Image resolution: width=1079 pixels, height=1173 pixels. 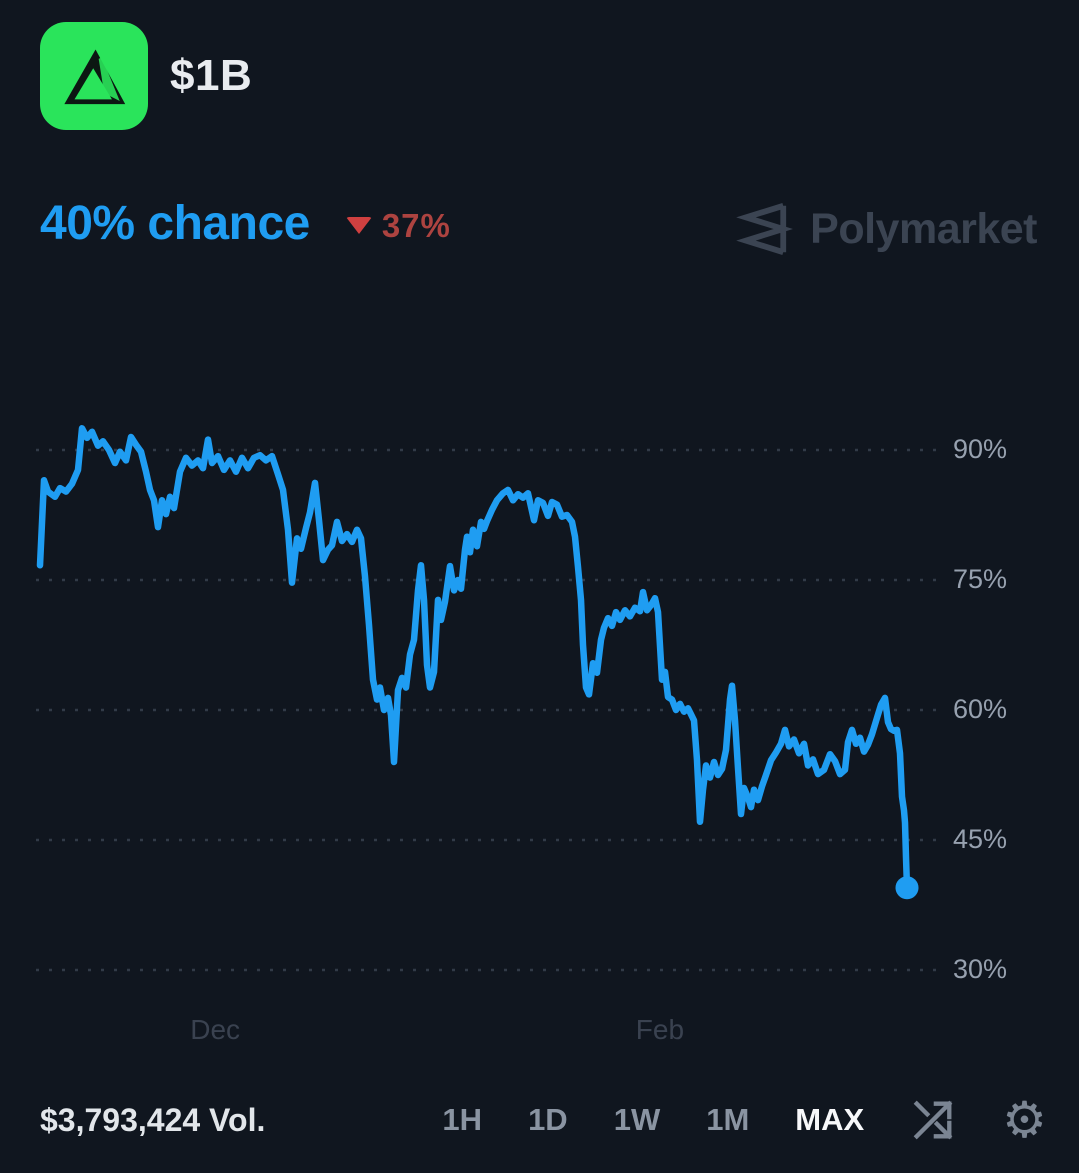 I want to click on shuffle-icon, so click(x=933, y=1120).